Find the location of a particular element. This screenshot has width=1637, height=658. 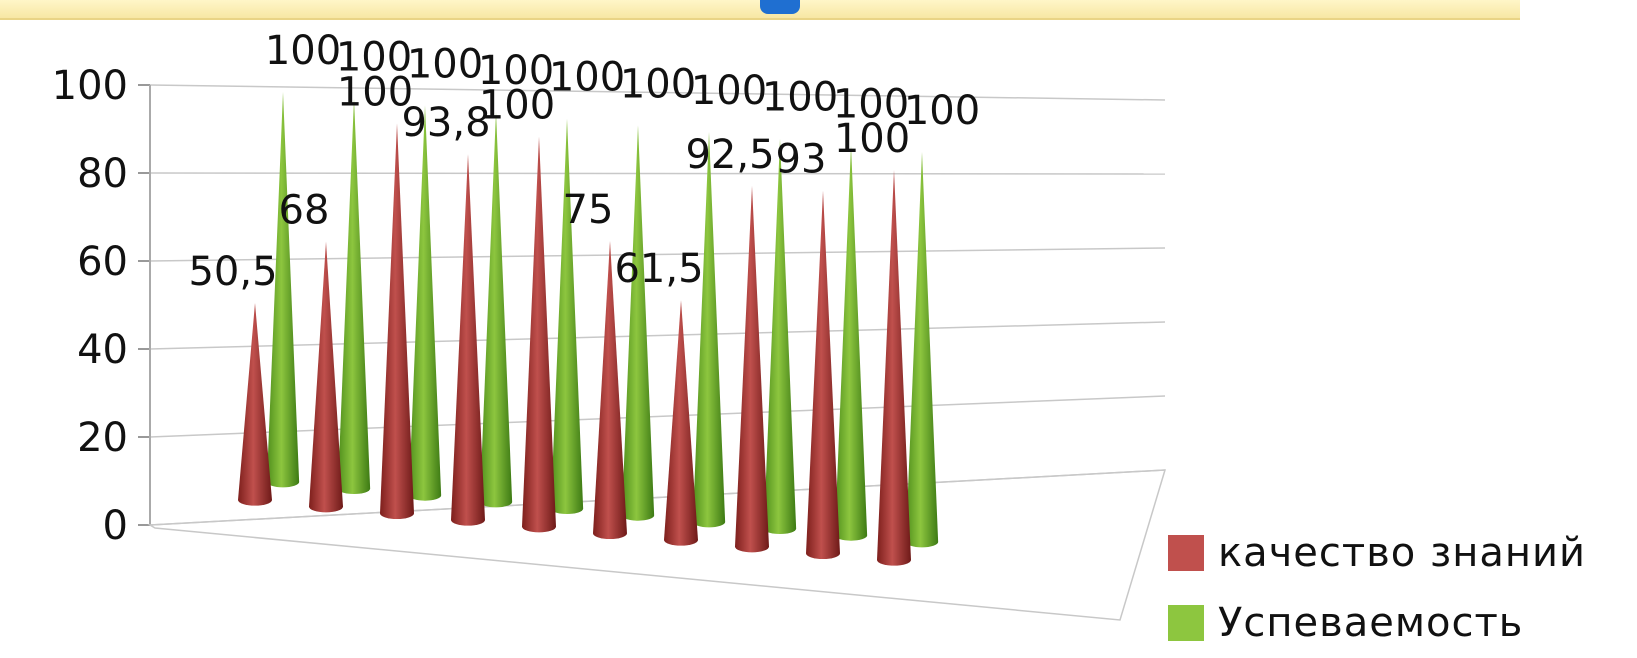

data-label: 92,5 is located at coordinates (729, 155).